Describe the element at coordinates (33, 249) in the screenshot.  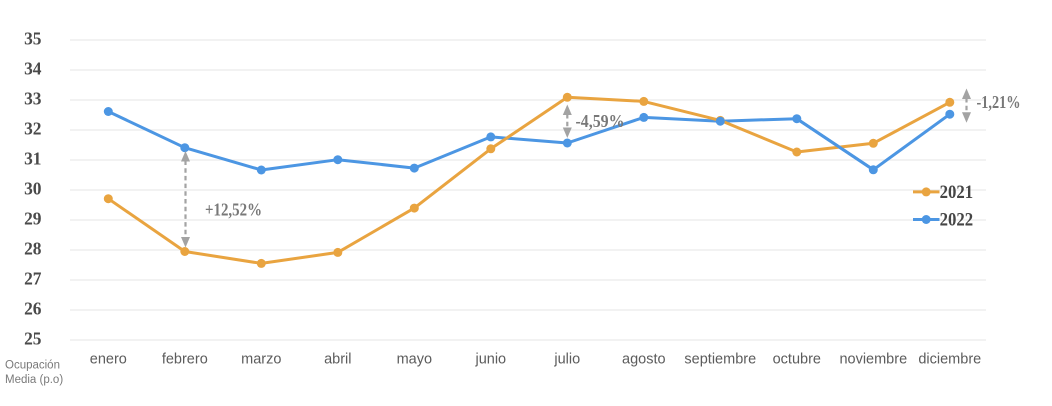
I see `svg-text: 28` at that location.